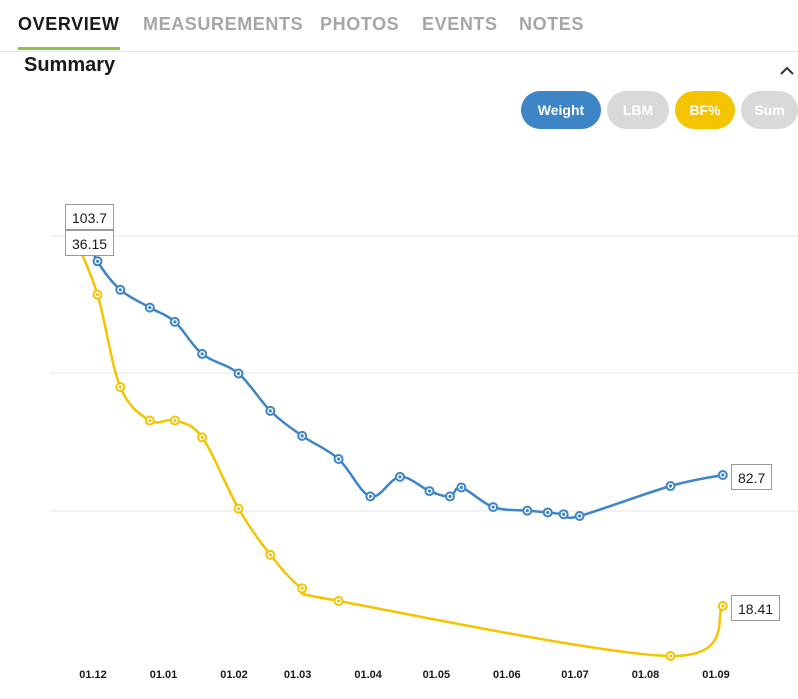 This screenshot has width=798, height=699. What do you see at coordinates (575, 675) in the screenshot?
I see `x-tick-label: 01.07` at bounding box center [575, 675].